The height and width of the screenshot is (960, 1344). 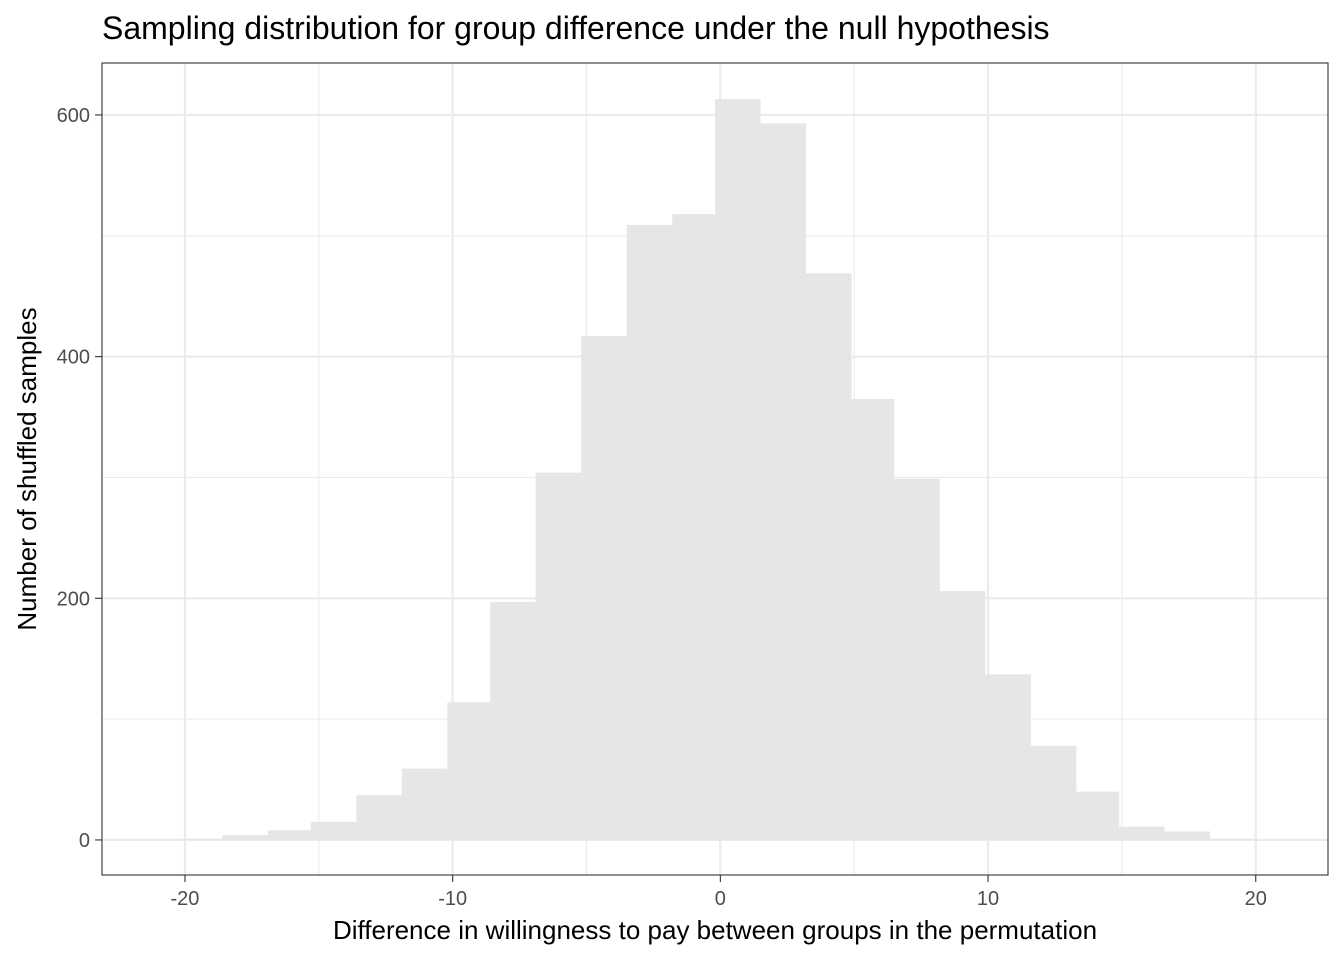 What do you see at coordinates (73, 599) in the screenshot?
I see `y-tick-label: 200` at bounding box center [73, 599].